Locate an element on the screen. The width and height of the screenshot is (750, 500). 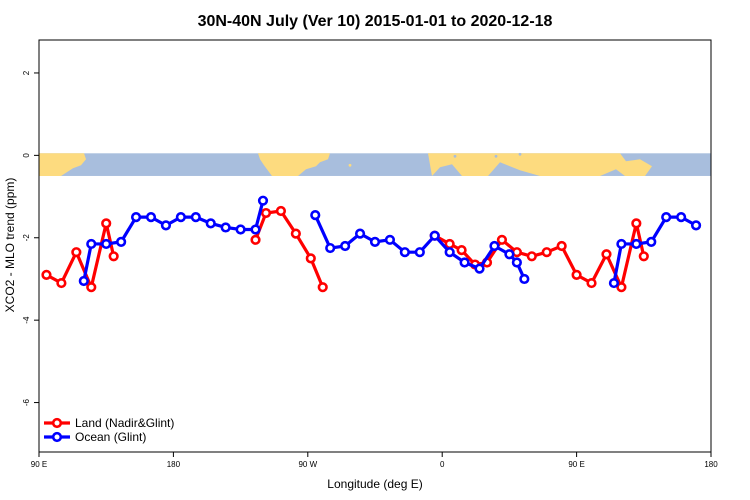
x-tick-label: 90 W is located at coordinates (307, 464).